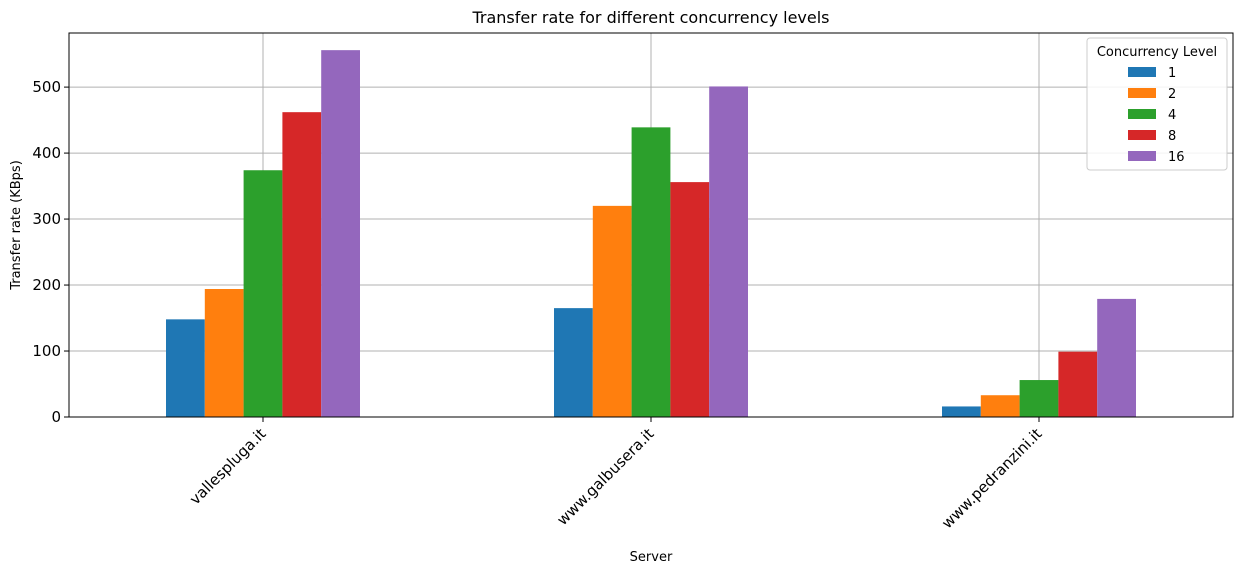 The image size is (1243, 574). Describe the element at coordinates (16, 225) in the screenshot. I see `y-axis-label: Transfer rate (KBps)` at that location.